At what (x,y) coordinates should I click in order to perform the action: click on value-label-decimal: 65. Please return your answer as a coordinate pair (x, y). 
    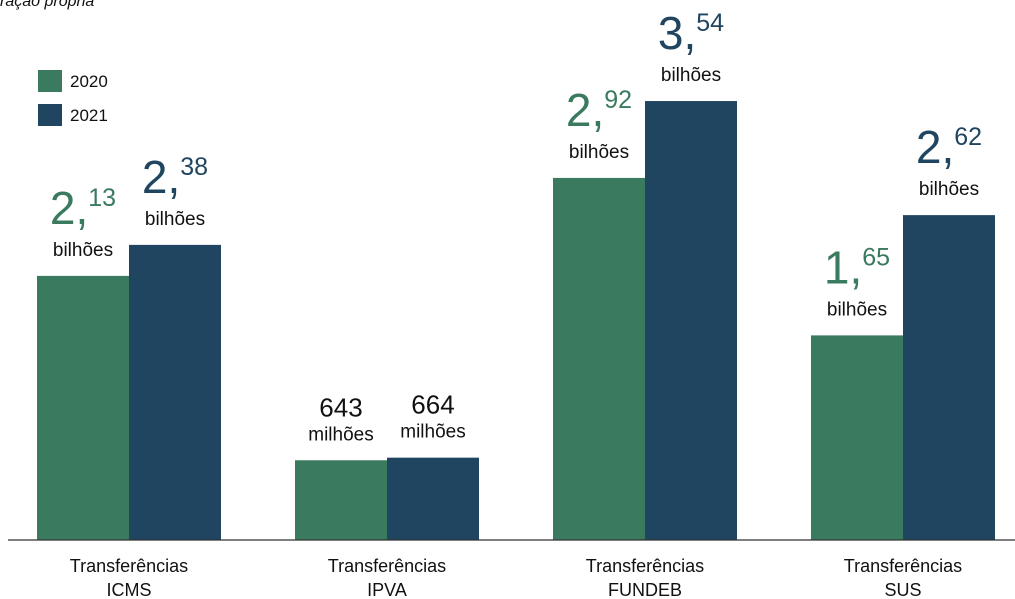
    Looking at the image, I should click on (876, 257).